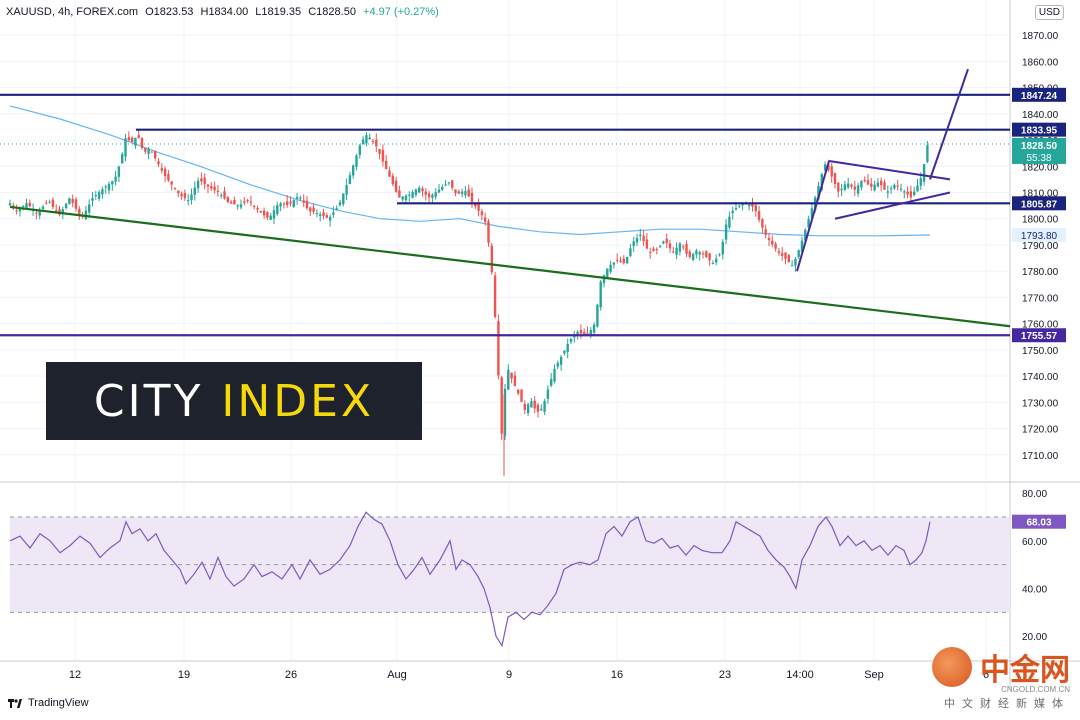 The height and width of the screenshot is (720, 1080). I want to click on price-tick-label: 1780.00, so click(1040, 272).